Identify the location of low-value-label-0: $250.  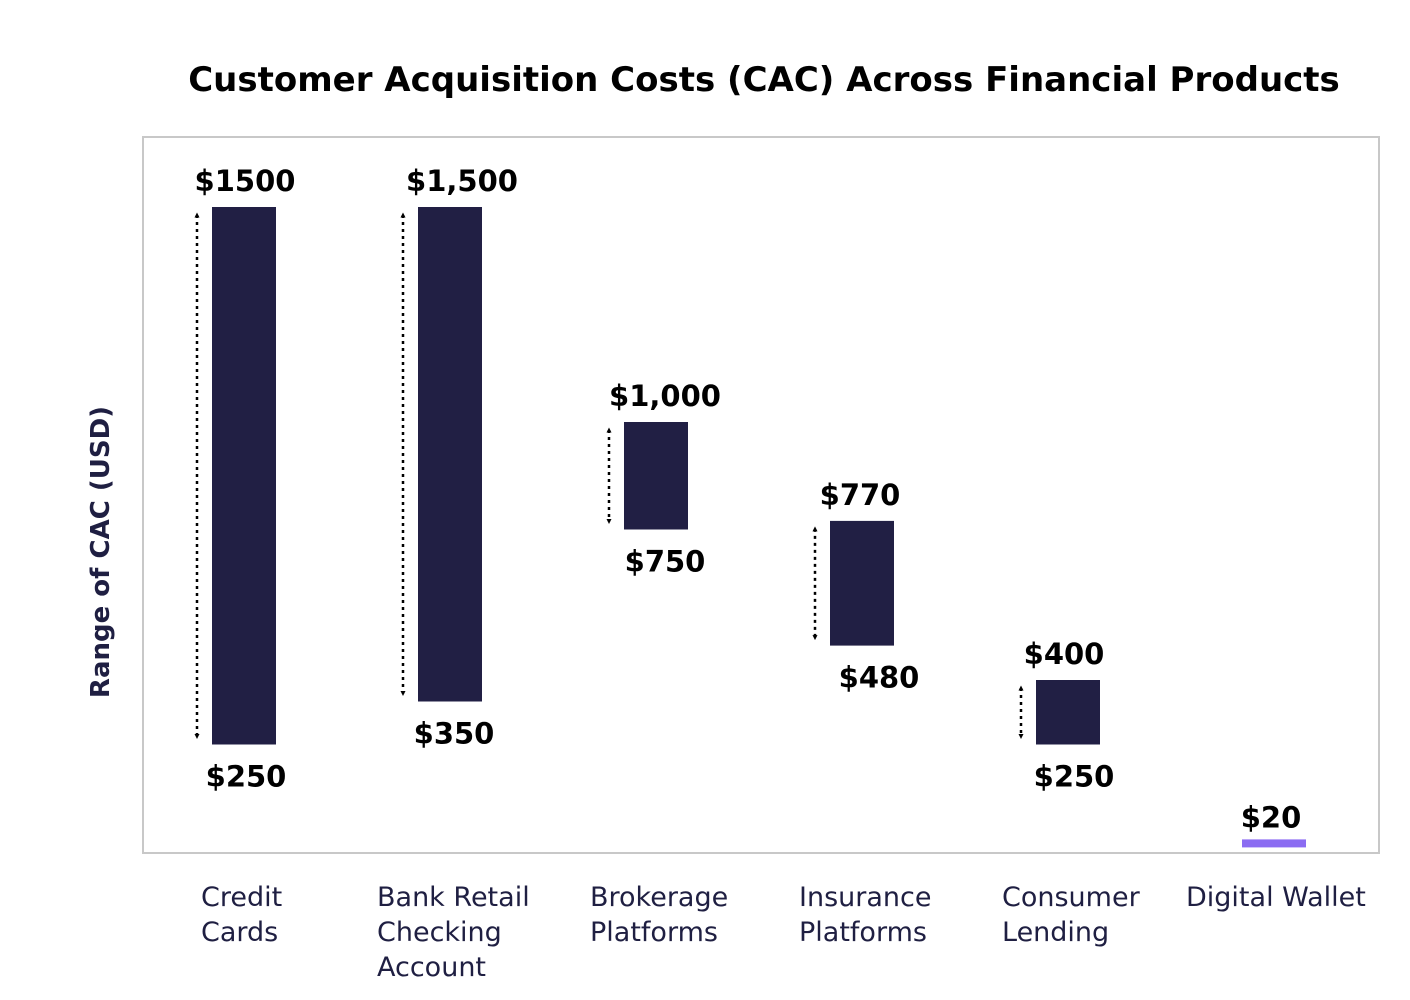
(246, 777).